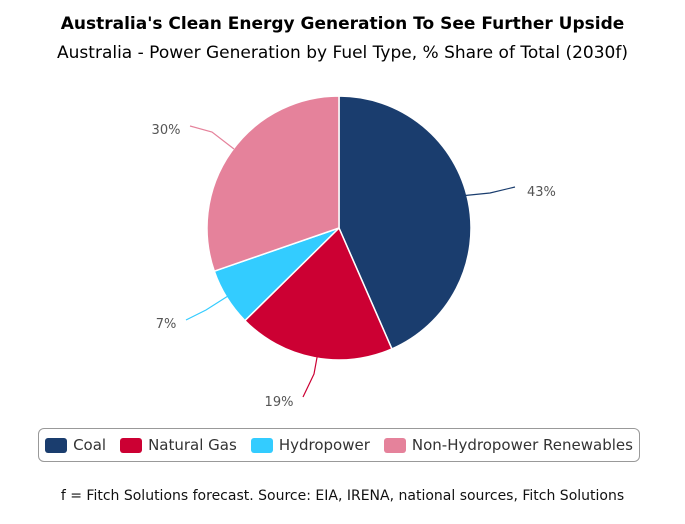  I want to click on connector-renewables, so click(212, 137).